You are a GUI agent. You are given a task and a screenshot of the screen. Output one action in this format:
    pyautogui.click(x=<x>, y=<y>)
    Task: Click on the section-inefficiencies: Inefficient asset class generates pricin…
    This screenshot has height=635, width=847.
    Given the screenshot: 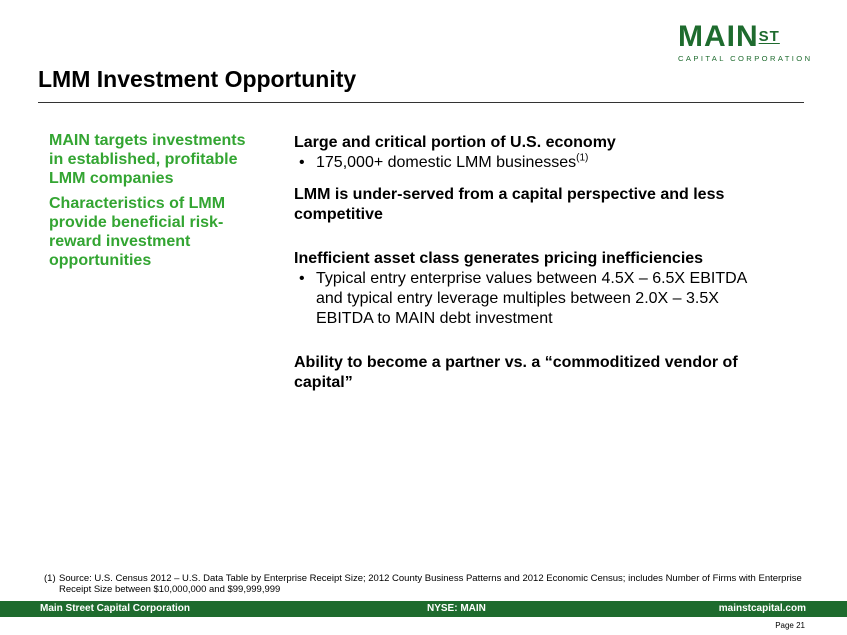 What is the action you would take?
    pyautogui.click(x=534, y=289)
    